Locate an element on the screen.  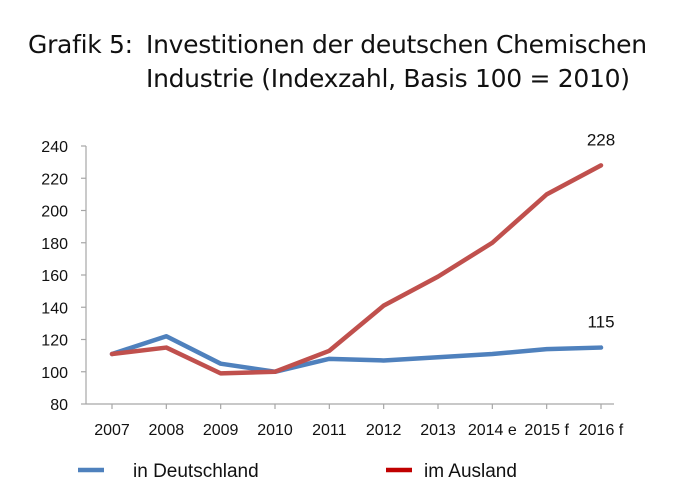
legend-item-im-ausland: im Ausland is located at coordinates (451, 471).